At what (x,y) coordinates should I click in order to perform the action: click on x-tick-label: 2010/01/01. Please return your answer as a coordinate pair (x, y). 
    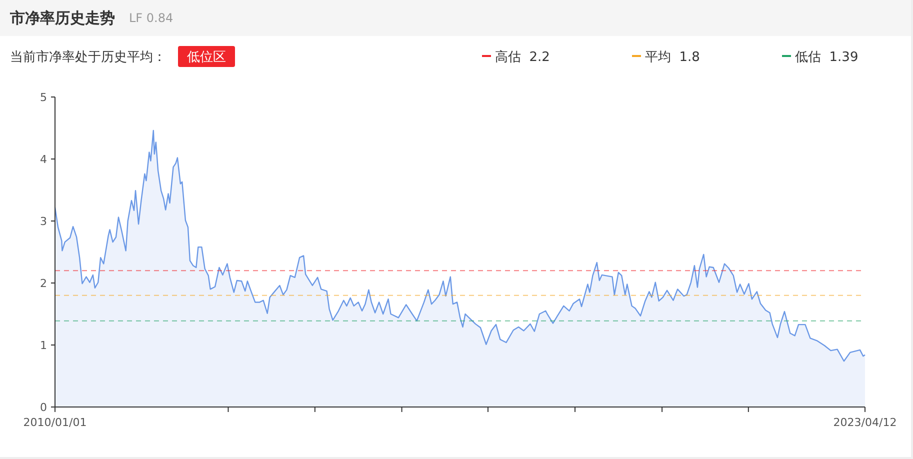
    Looking at the image, I should click on (55, 422).